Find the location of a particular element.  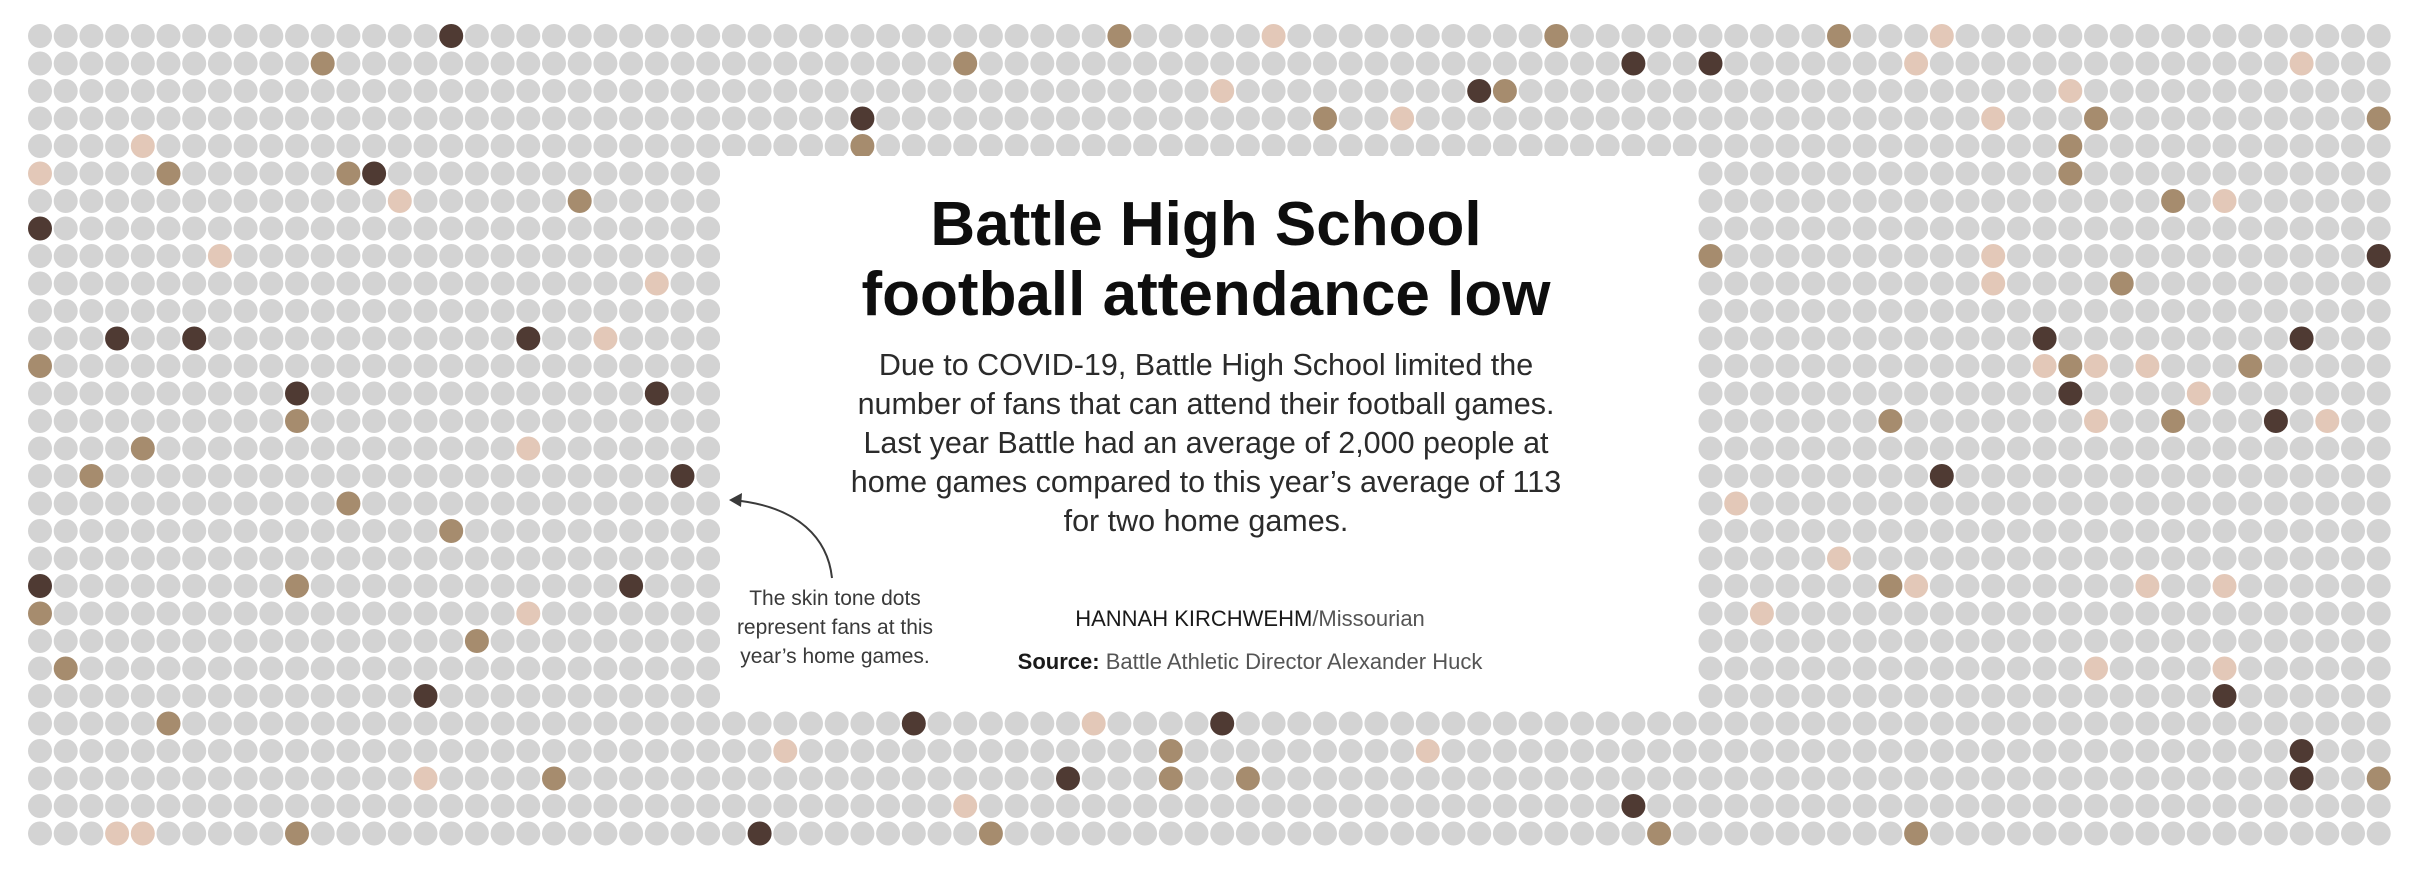

byline: HANNAH KIRCHWEHM/Missourian is located at coordinates (1250, 619).